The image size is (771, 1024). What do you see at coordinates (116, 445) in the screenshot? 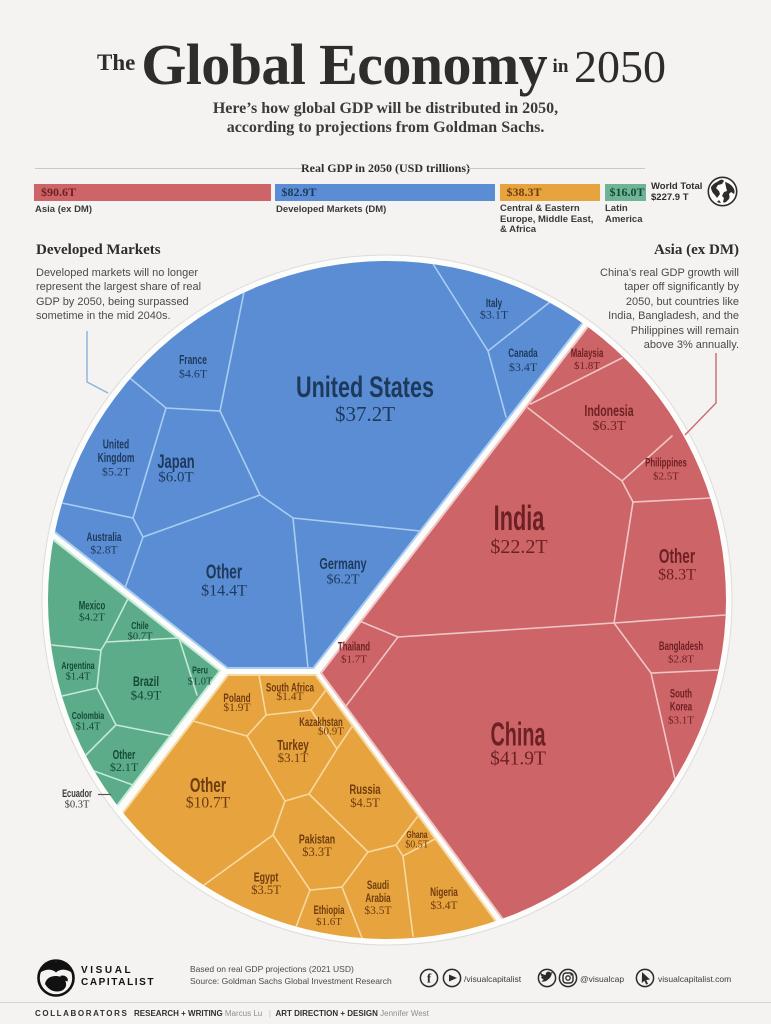
I see `svg-text: United` at bounding box center [116, 445].